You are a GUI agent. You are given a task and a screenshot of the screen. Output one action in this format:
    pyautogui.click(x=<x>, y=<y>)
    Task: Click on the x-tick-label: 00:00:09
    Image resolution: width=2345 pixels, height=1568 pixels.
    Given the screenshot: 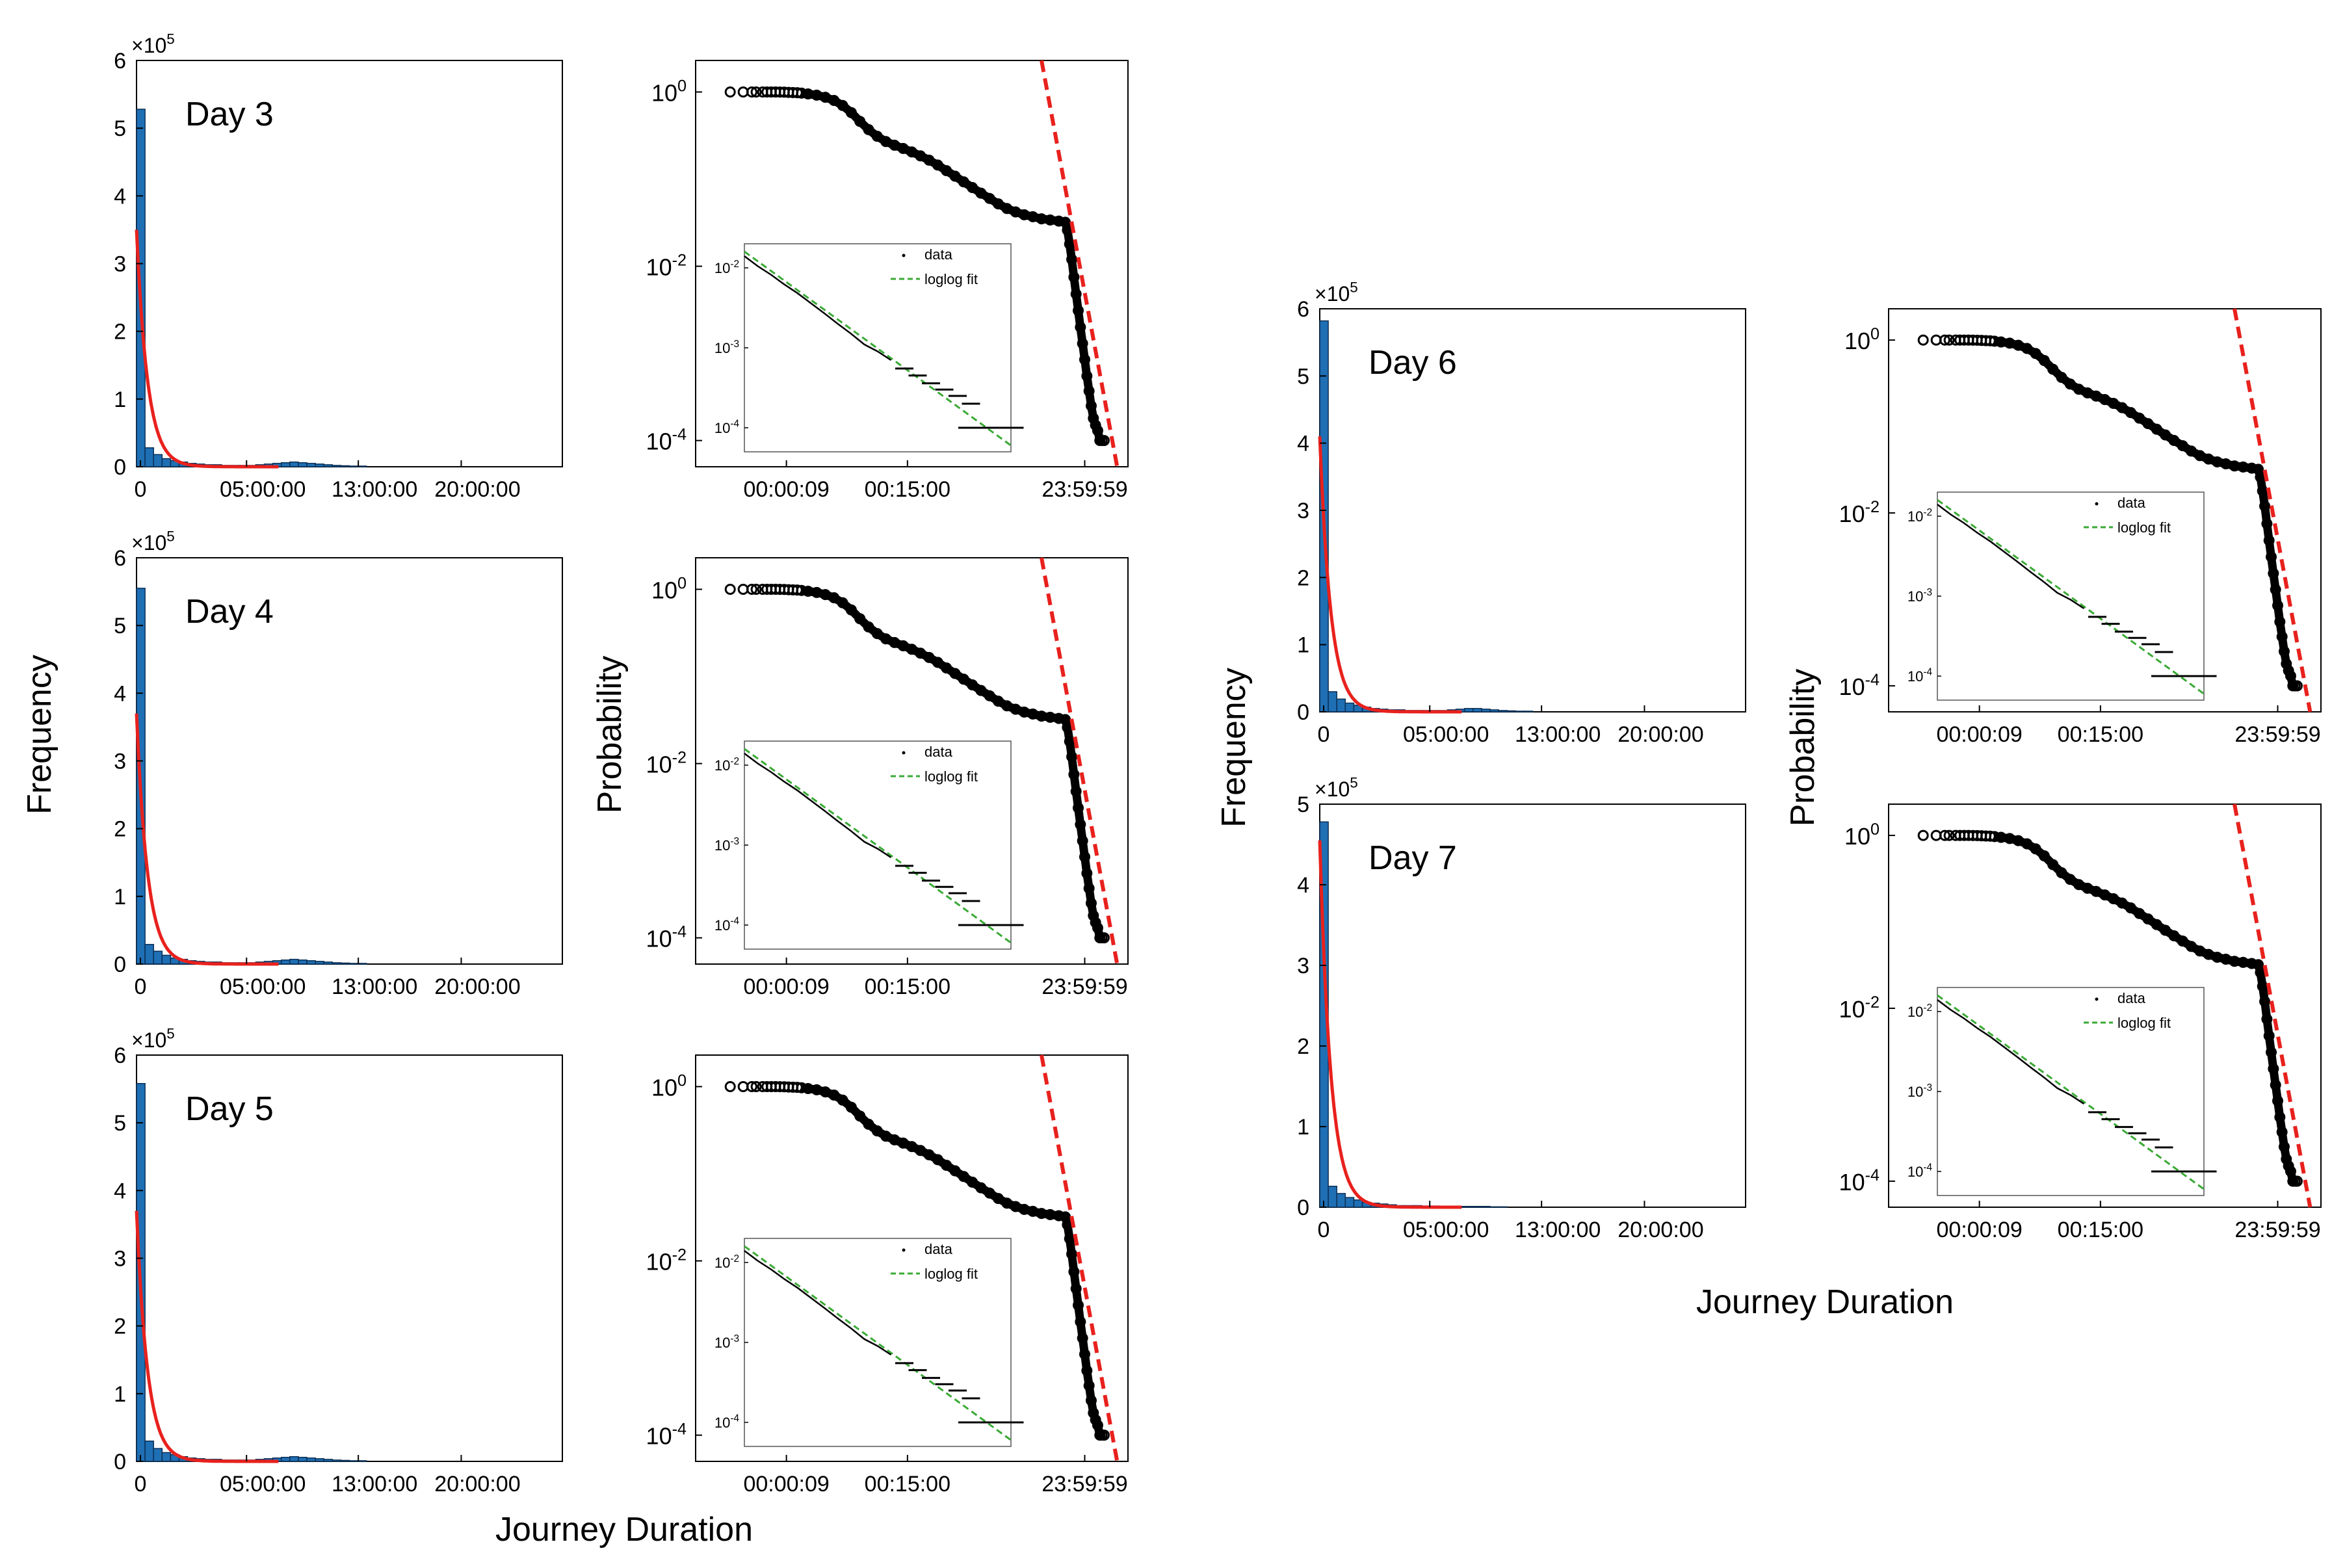 What is the action you would take?
    pyautogui.click(x=1979, y=734)
    